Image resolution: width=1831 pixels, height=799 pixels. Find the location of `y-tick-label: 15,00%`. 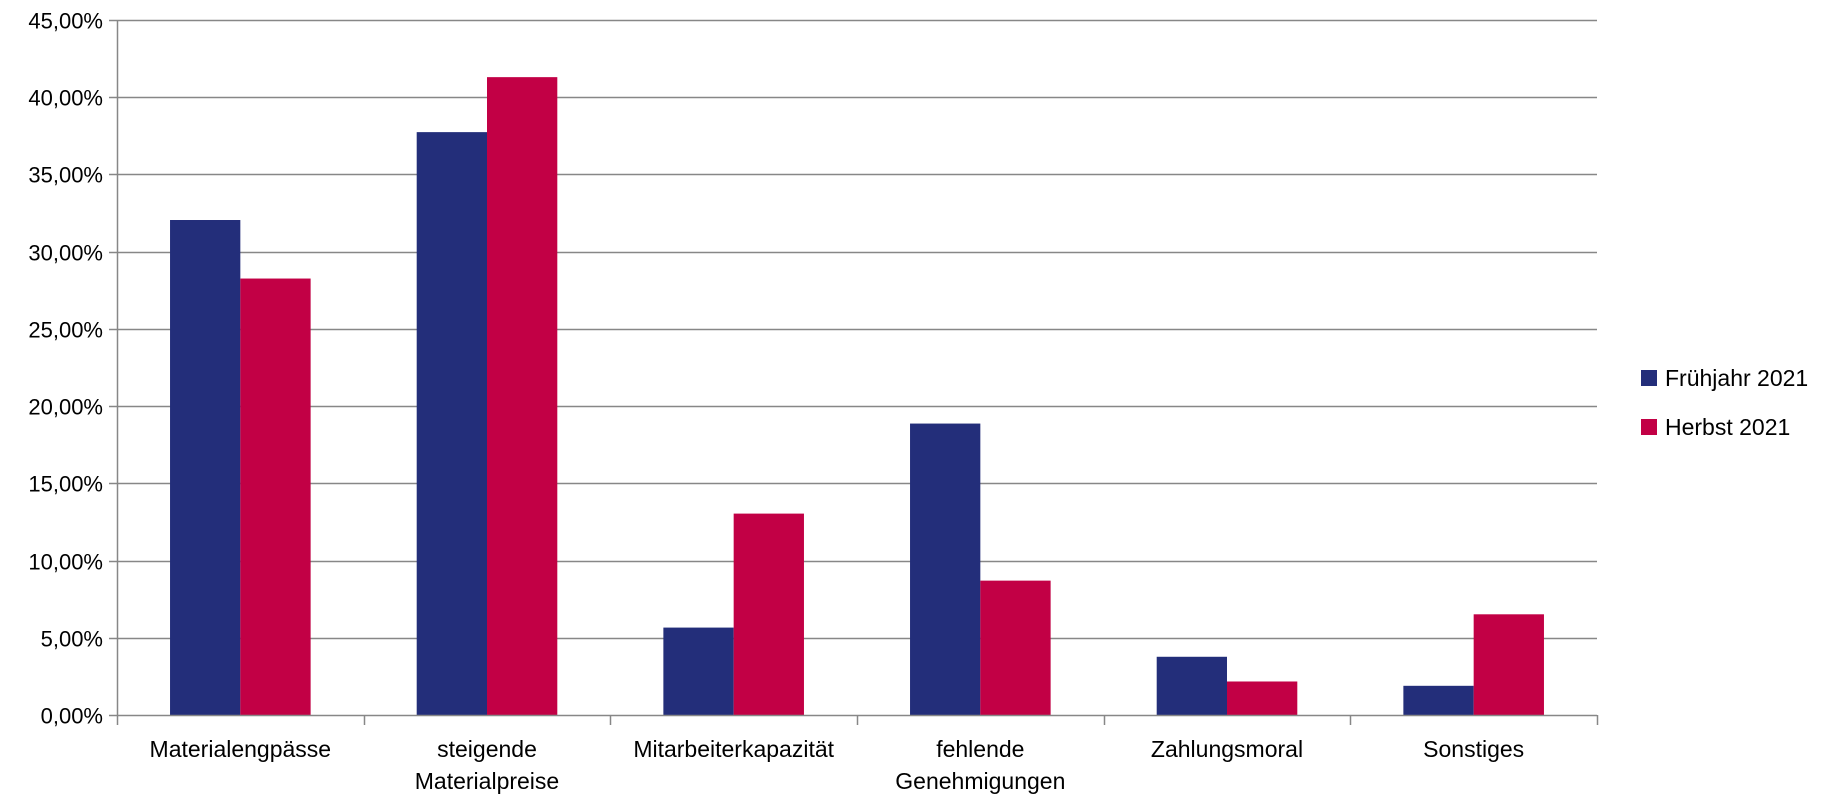

y-tick-label: 15,00% is located at coordinates (65, 484).